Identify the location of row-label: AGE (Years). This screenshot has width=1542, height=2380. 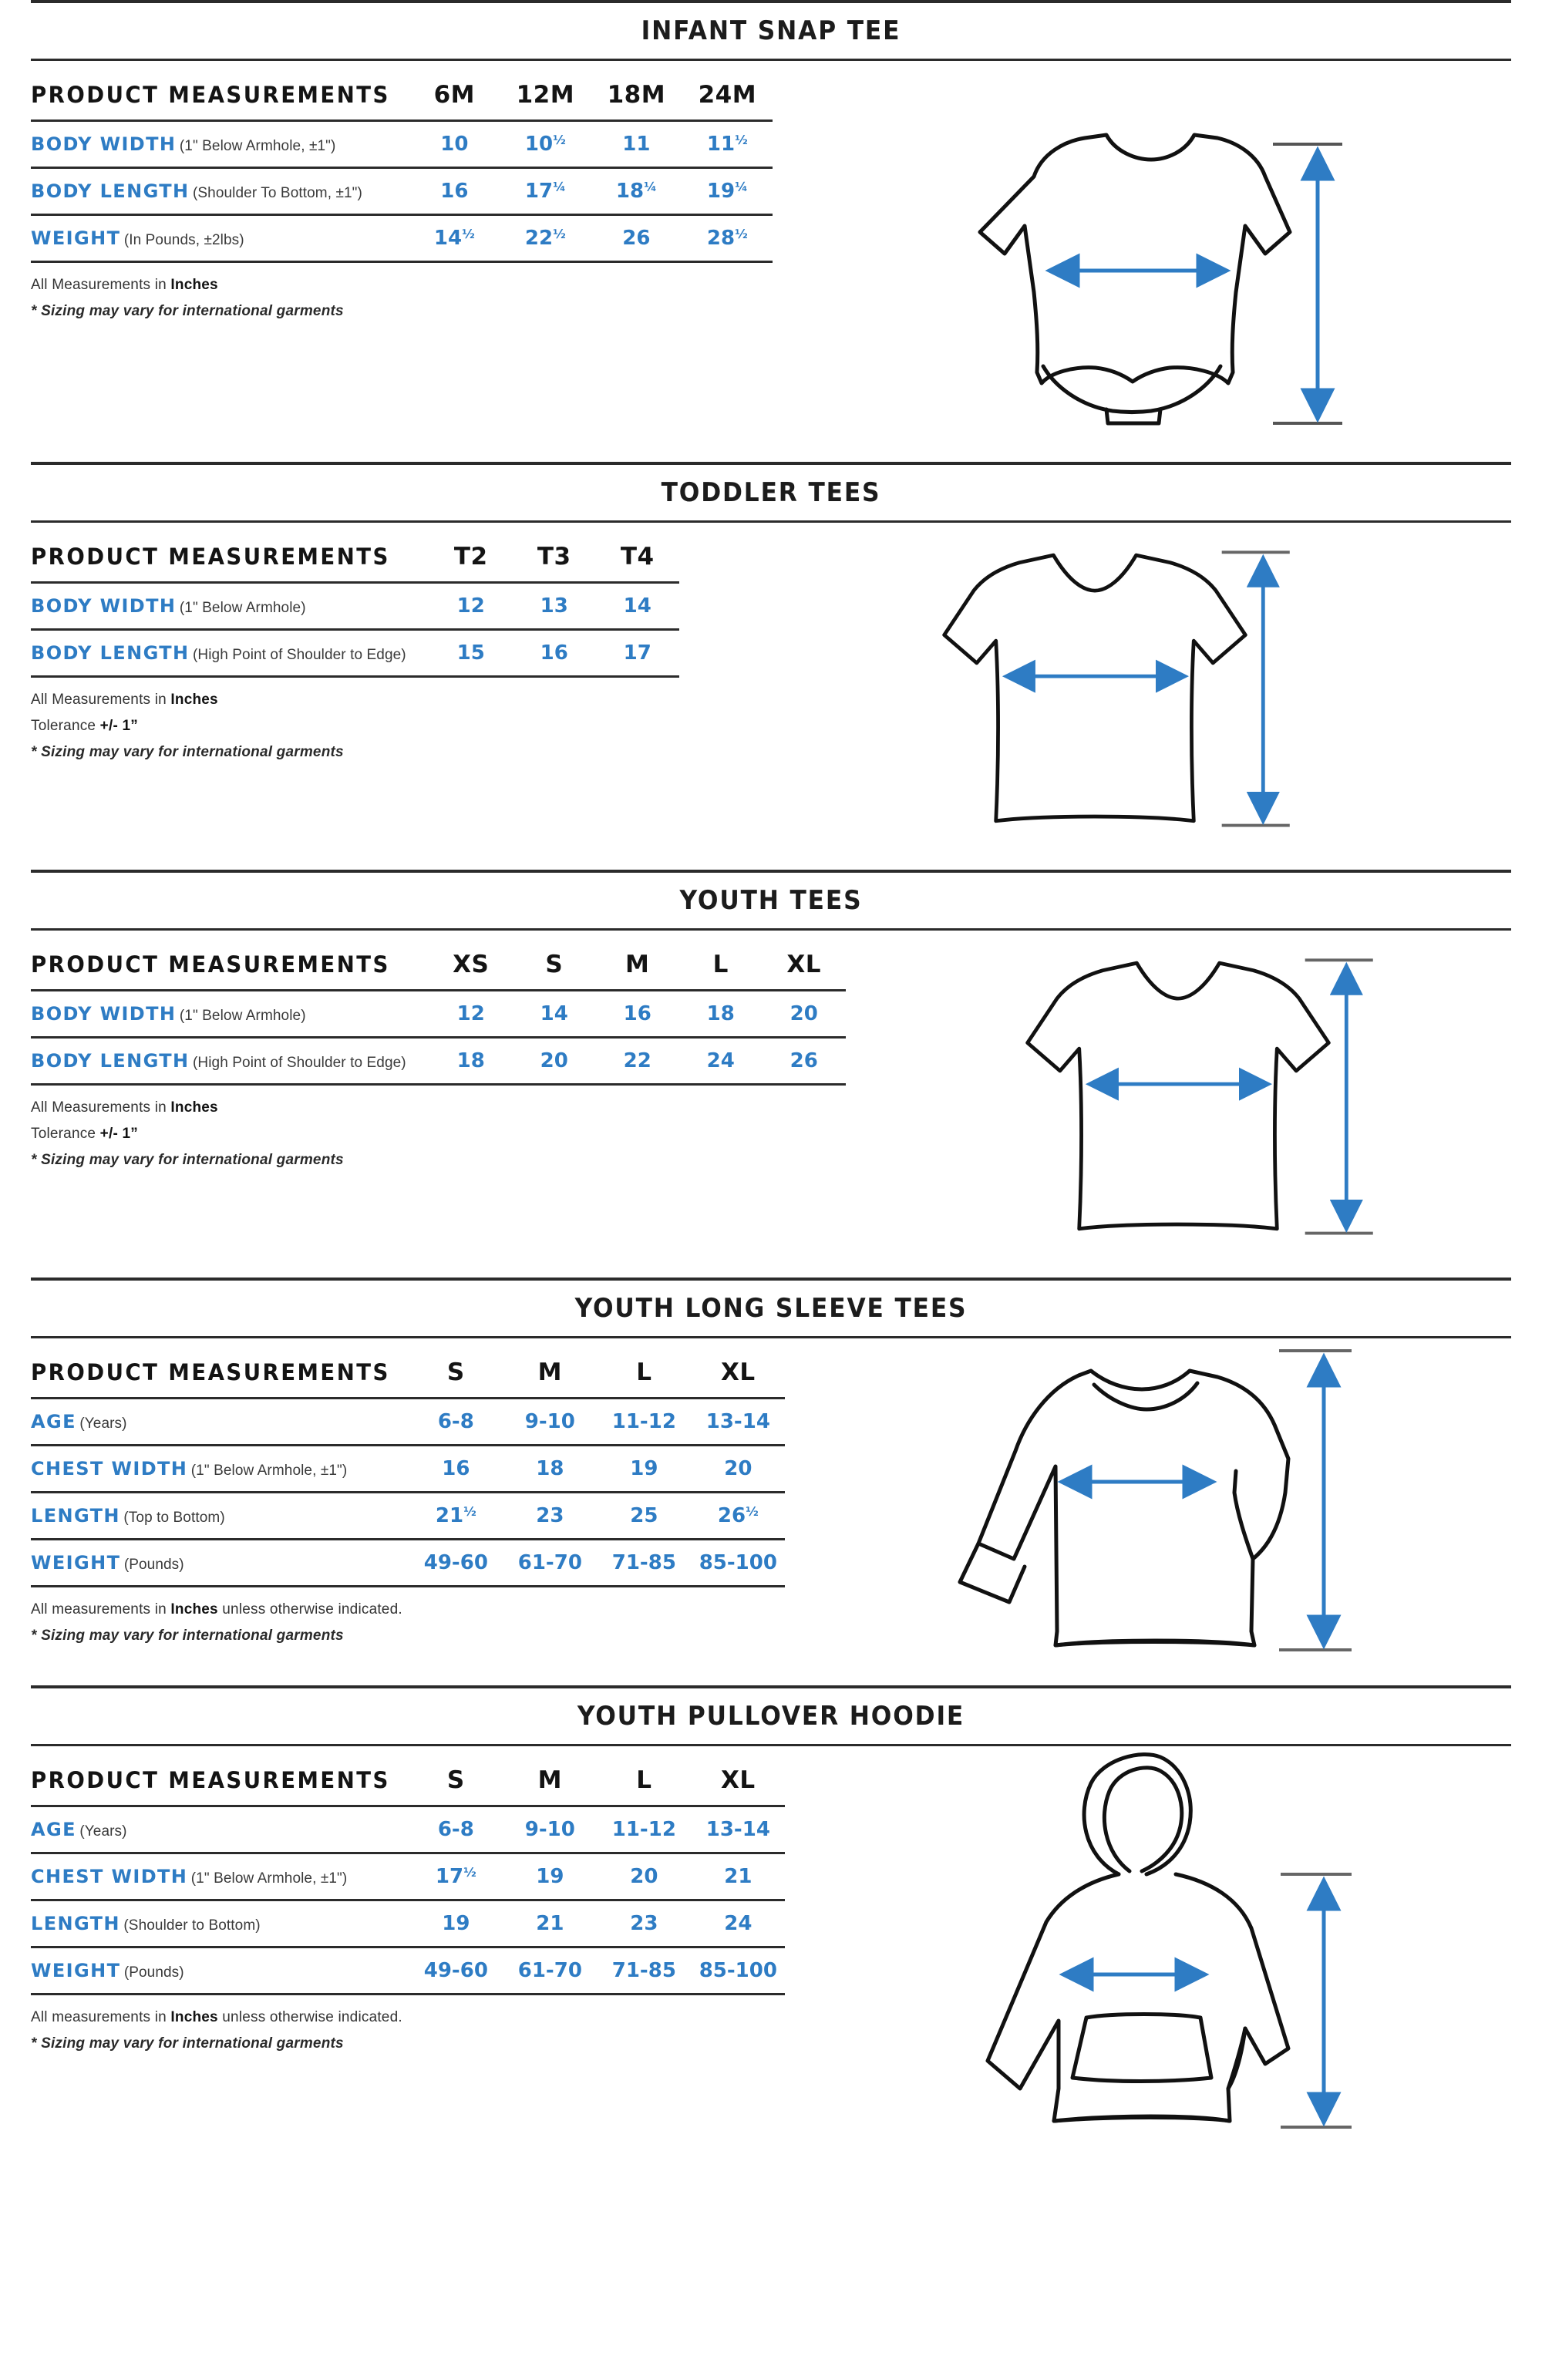
(220, 1829).